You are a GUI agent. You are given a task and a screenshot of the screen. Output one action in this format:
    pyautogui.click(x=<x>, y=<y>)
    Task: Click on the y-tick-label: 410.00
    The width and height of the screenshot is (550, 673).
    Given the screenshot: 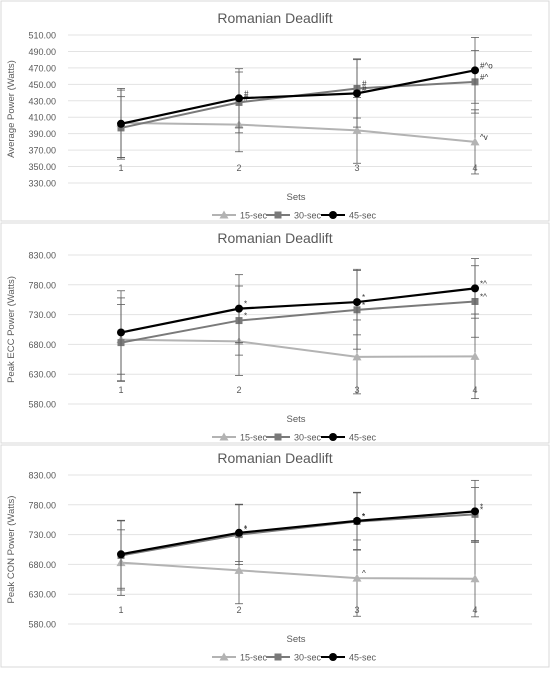 What is the action you would take?
    pyautogui.click(x=42, y=118)
    